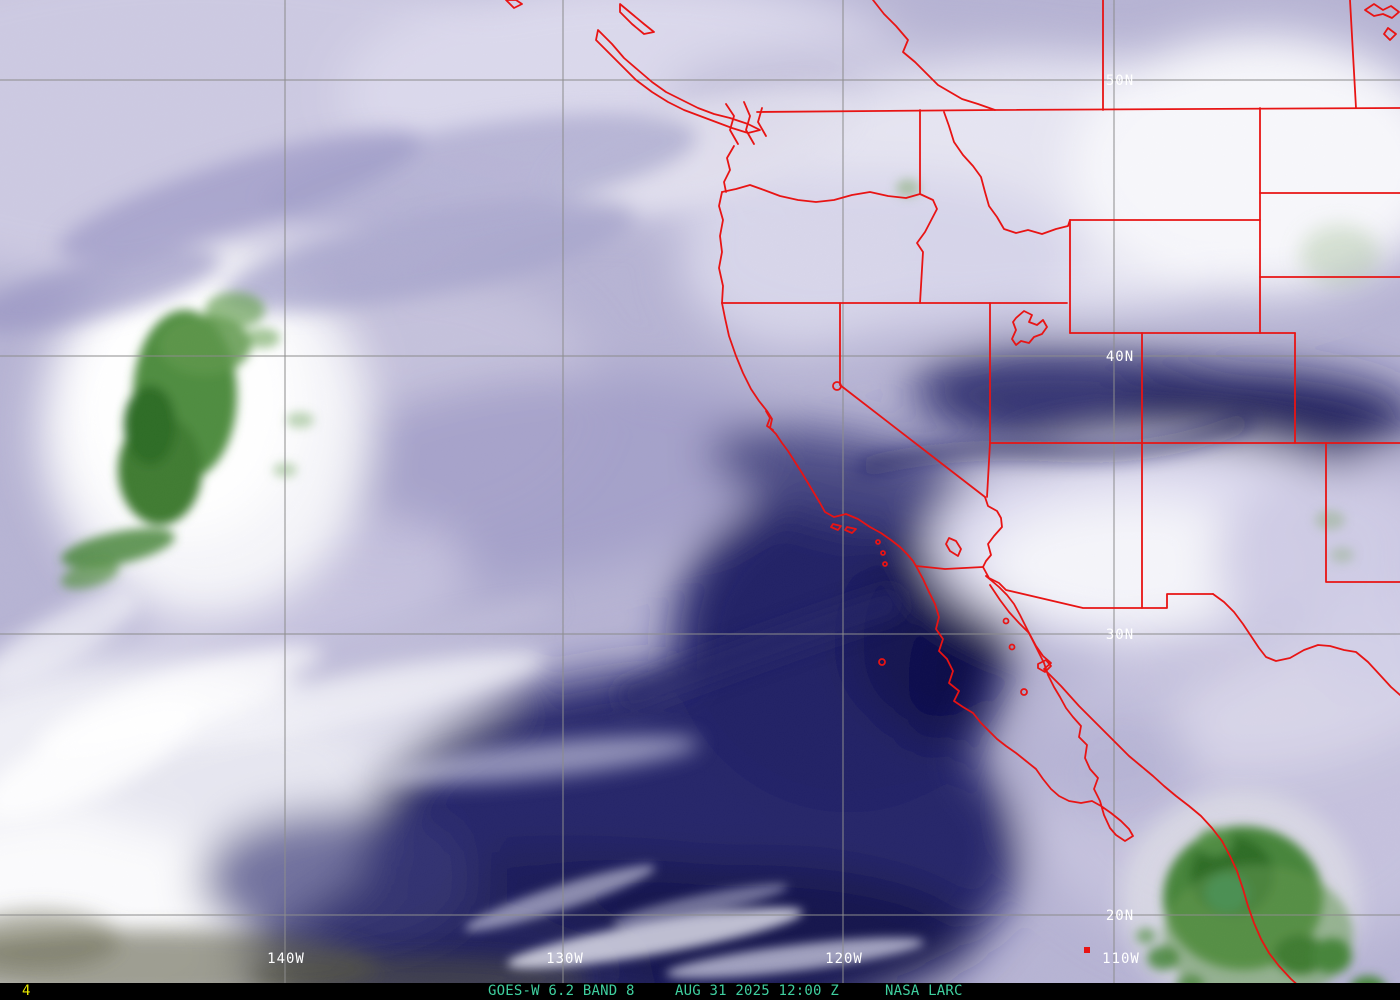 Image resolution: width=1400 pixels, height=1000 pixels. I want to click on lon-label-140w: 140W, so click(286, 959).